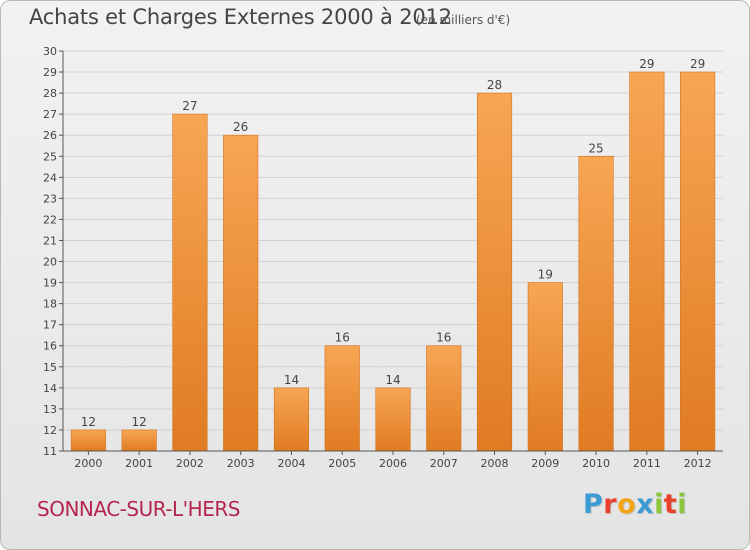 Image resolution: width=750 pixels, height=550 pixels. What do you see at coordinates (50, 451) in the screenshot?
I see `y-tick-label: 11` at bounding box center [50, 451].